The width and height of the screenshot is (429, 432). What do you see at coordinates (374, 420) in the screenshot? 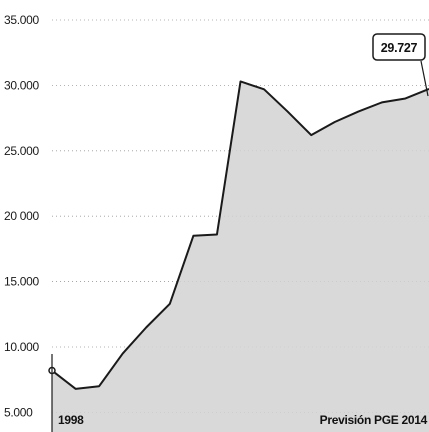
I see `forecast-label: Previsión PGE 2014` at bounding box center [374, 420].